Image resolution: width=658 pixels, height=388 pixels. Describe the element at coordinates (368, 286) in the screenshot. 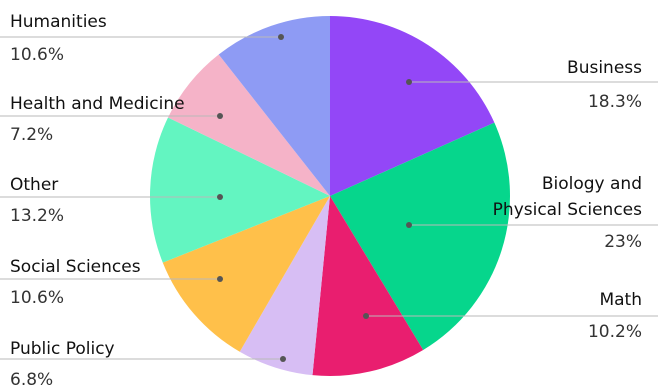

I see `pie-slice-math` at that location.